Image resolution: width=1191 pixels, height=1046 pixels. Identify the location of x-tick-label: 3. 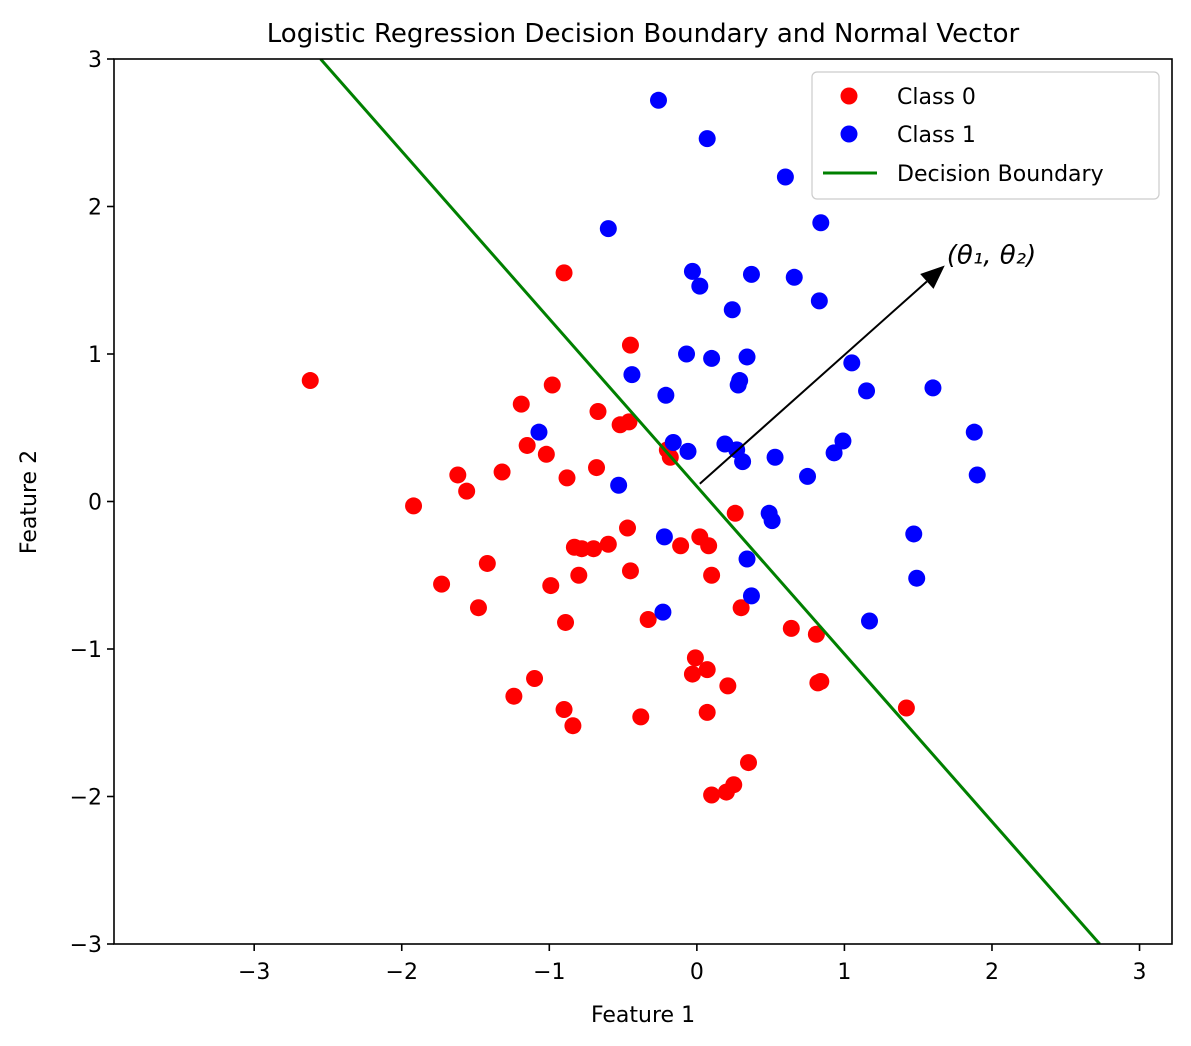
(1140, 972).